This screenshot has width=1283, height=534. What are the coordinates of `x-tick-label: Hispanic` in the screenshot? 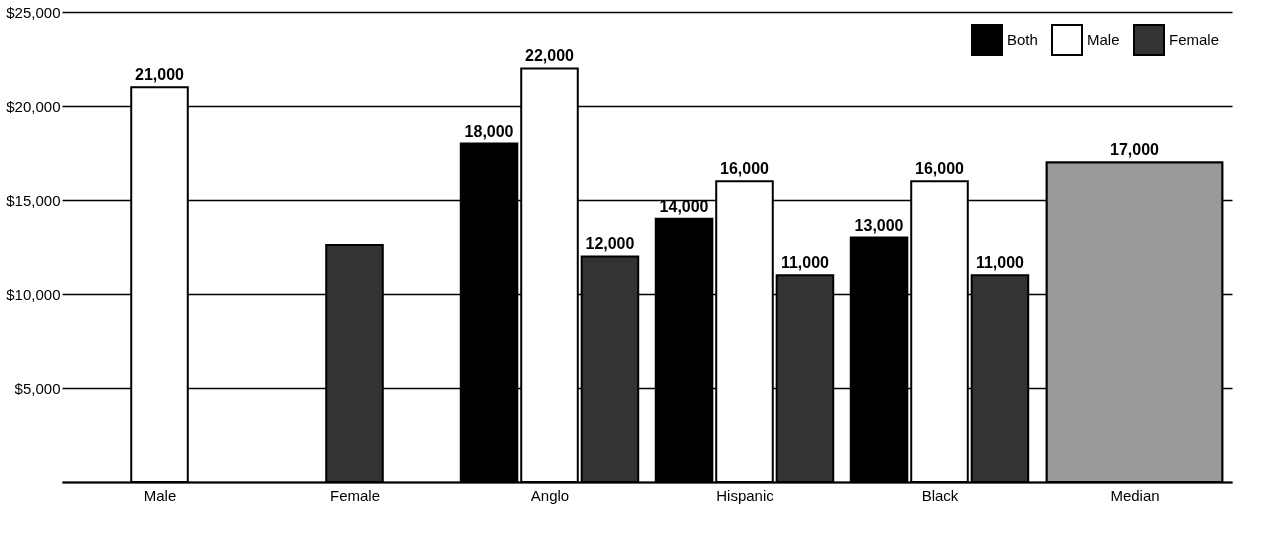 It's located at (745, 495).